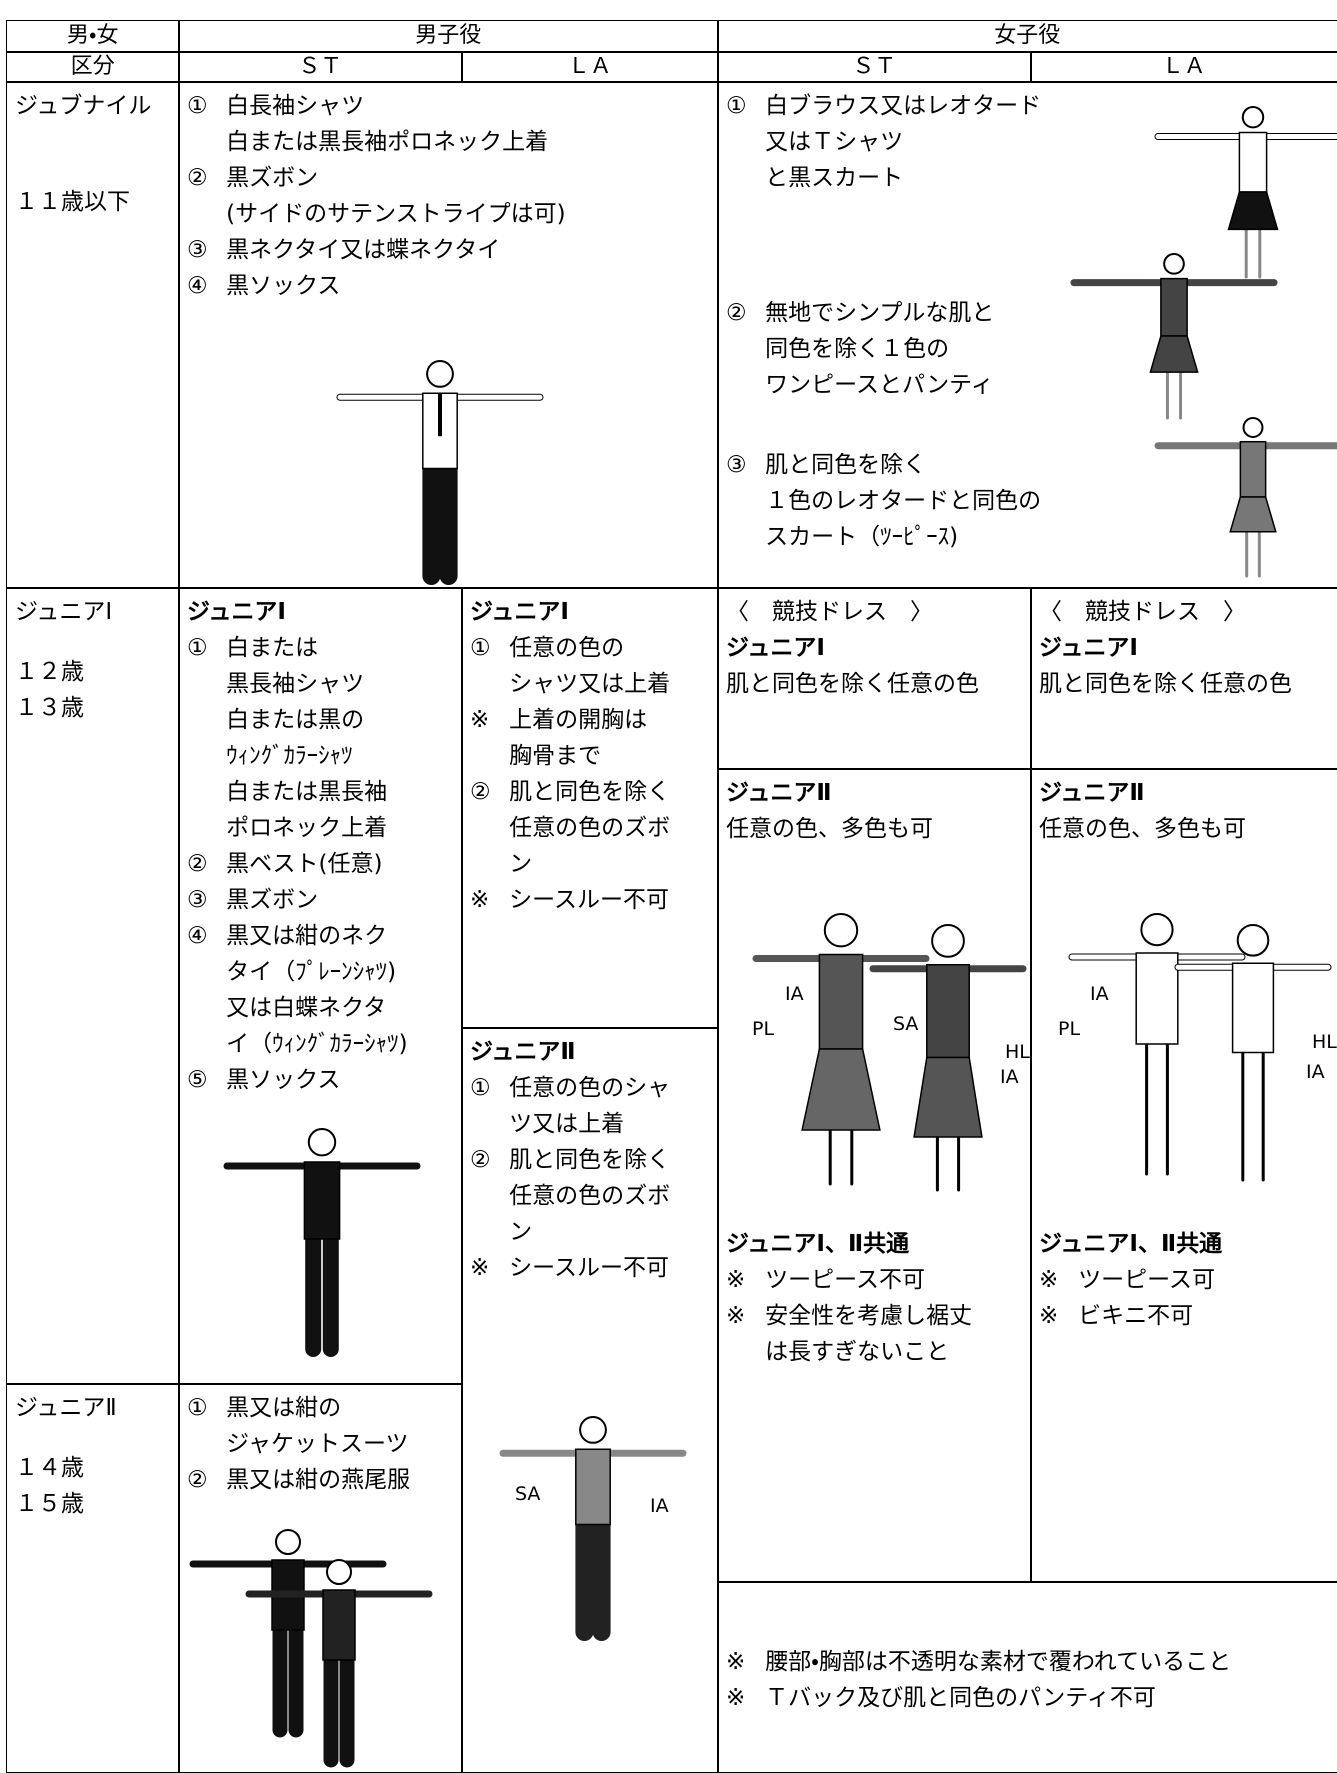 This screenshot has height=1773, width=1337. I want to click on text-lines: 任意の色のシャツ又は上着, so click(589, 1106).